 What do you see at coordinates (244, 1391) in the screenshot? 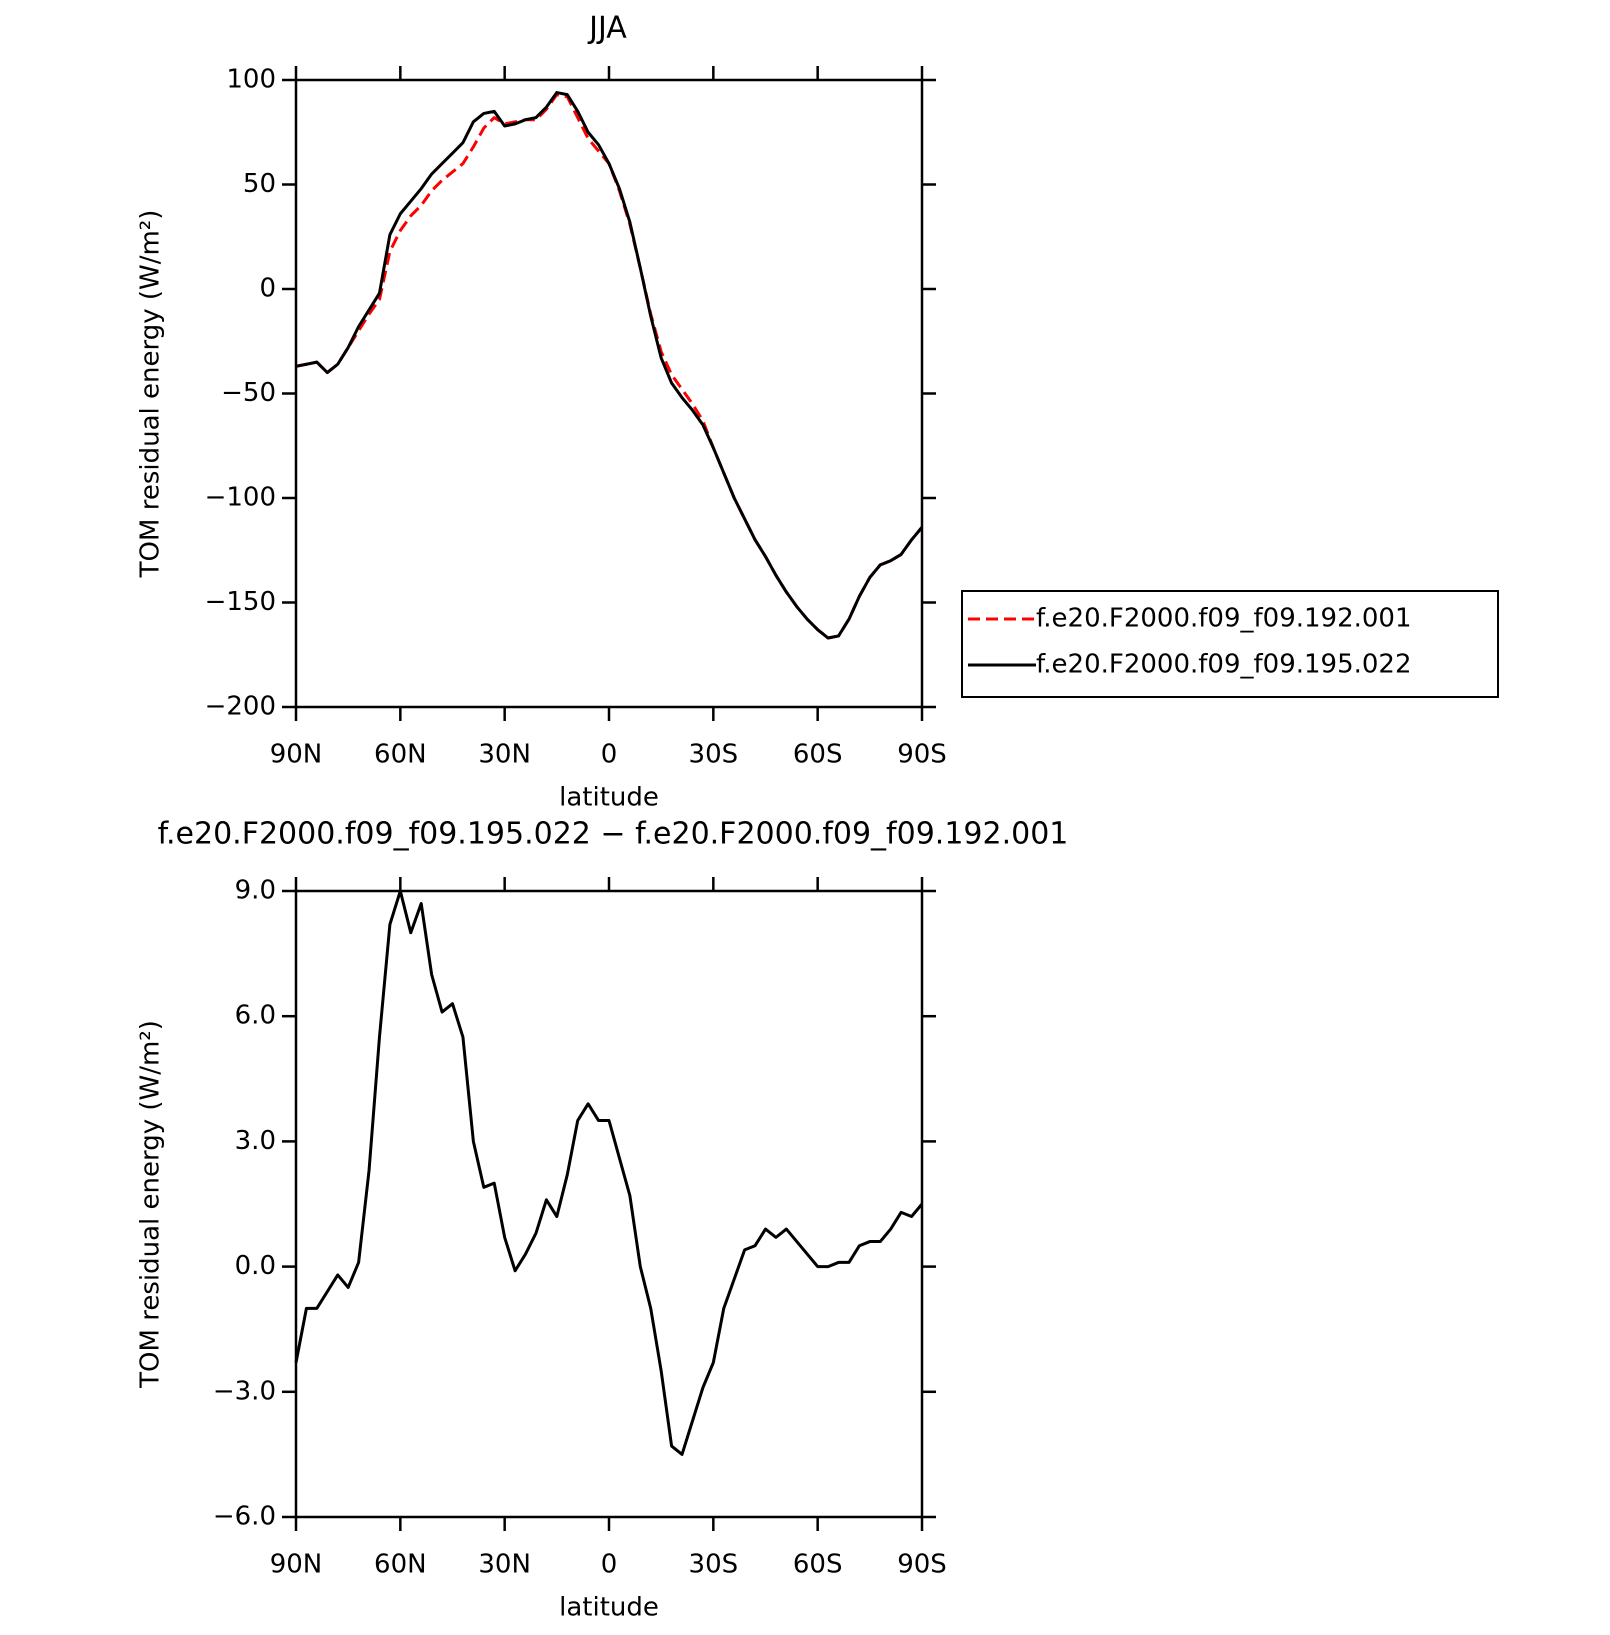
I see `y-tick-label: −3.0` at bounding box center [244, 1391].